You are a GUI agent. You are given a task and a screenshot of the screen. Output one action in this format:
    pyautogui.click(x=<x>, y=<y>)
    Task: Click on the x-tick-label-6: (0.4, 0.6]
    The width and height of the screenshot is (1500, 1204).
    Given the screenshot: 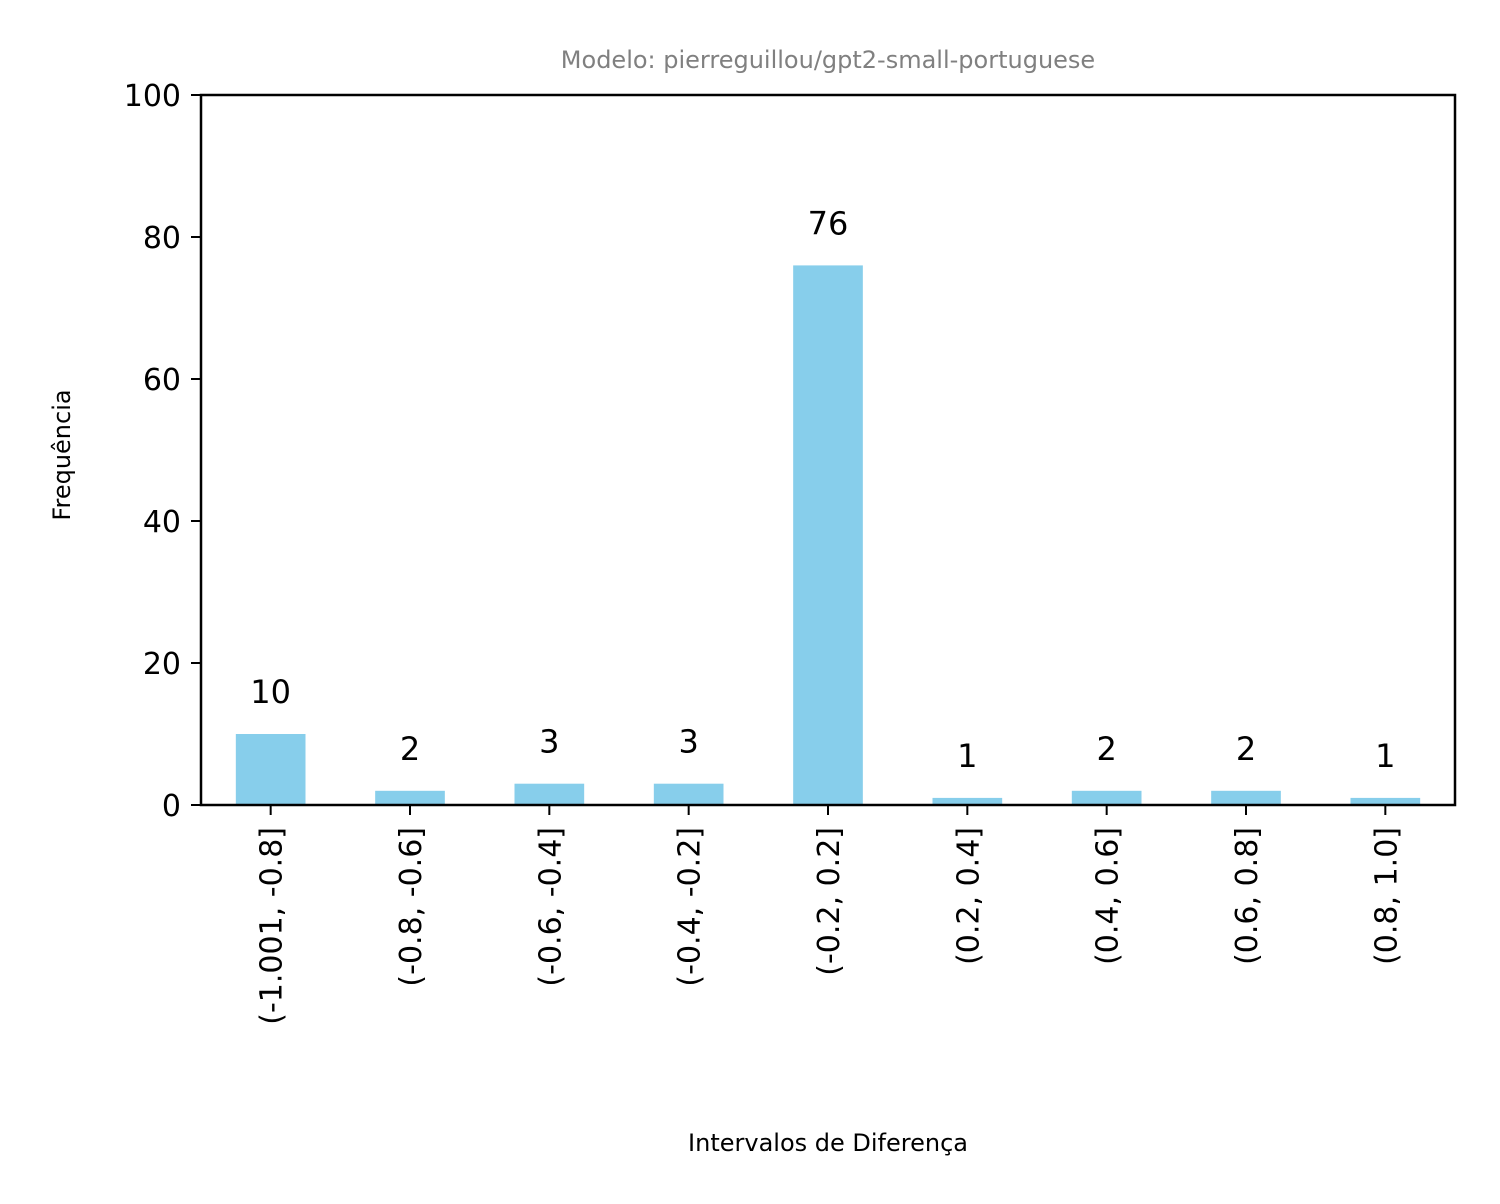 What is the action you would take?
    pyautogui.click(x=1108, y=896)
    